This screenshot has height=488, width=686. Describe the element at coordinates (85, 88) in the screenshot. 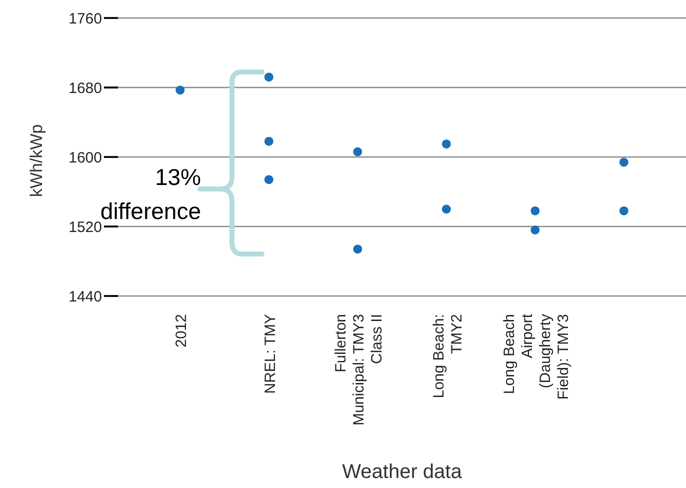

I see `y-tick-label: 1680` at that location.